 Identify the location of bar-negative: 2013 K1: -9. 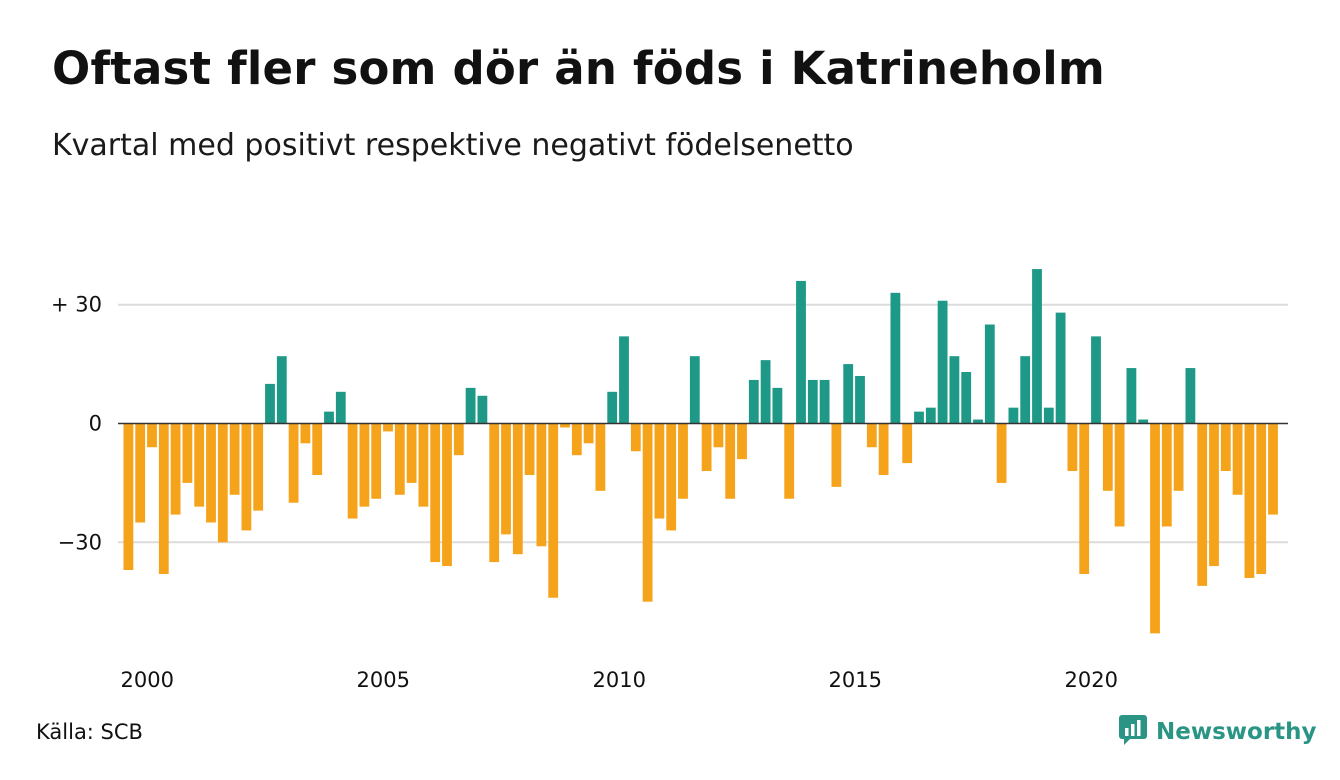
(742, 441).